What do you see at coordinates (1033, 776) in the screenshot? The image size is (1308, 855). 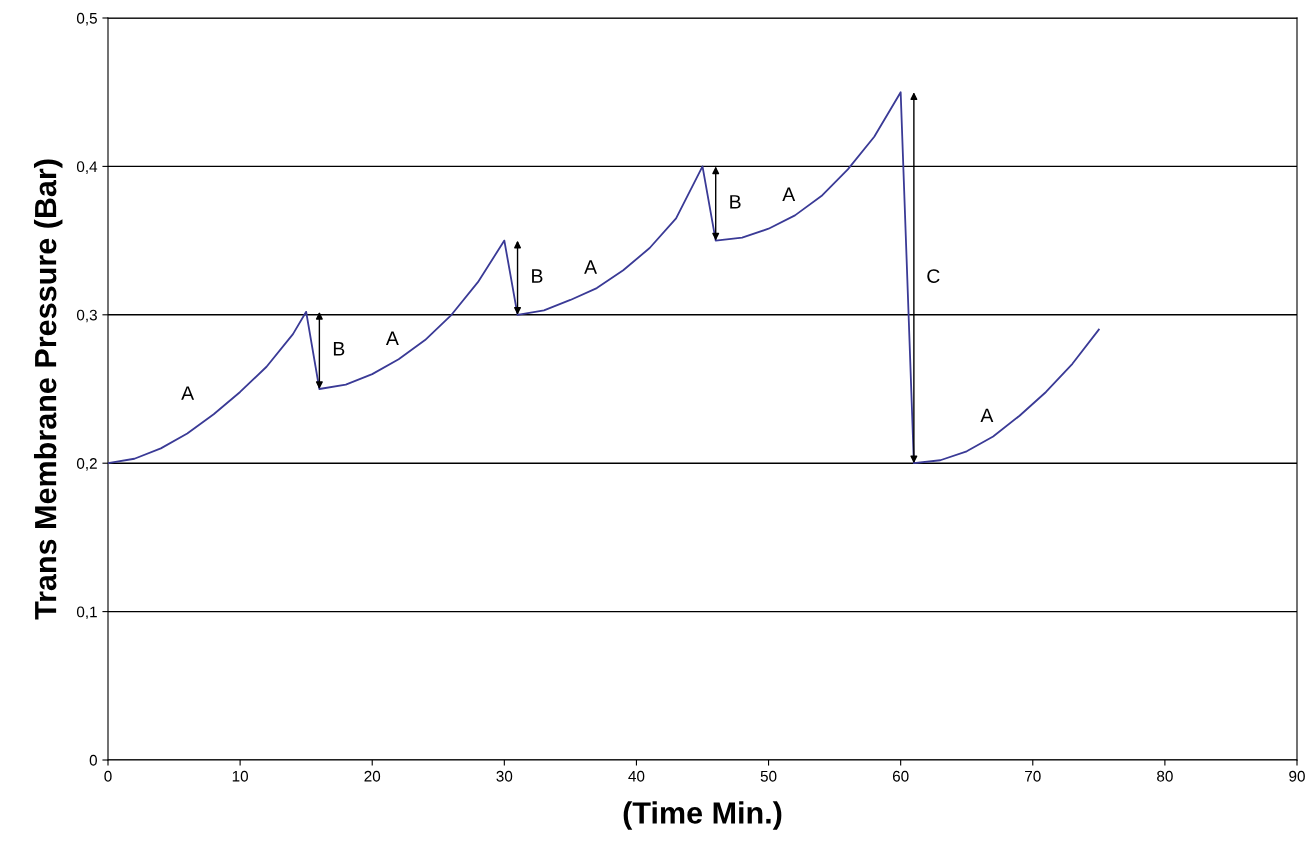 I see `x-tick-label: 70` at bounding box center [1033, 776].